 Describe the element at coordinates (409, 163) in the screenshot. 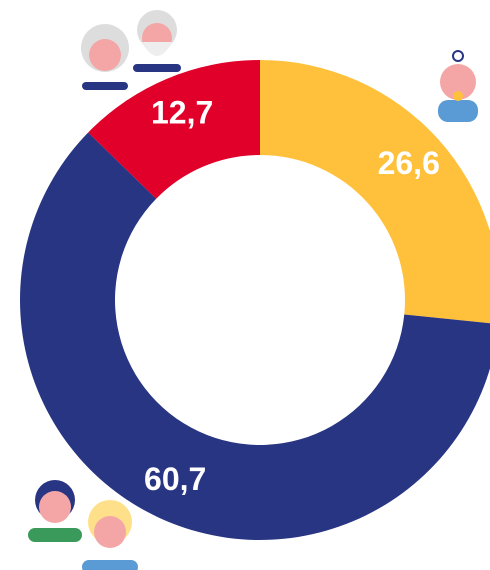

I see `value-label: 26,6` at that location.